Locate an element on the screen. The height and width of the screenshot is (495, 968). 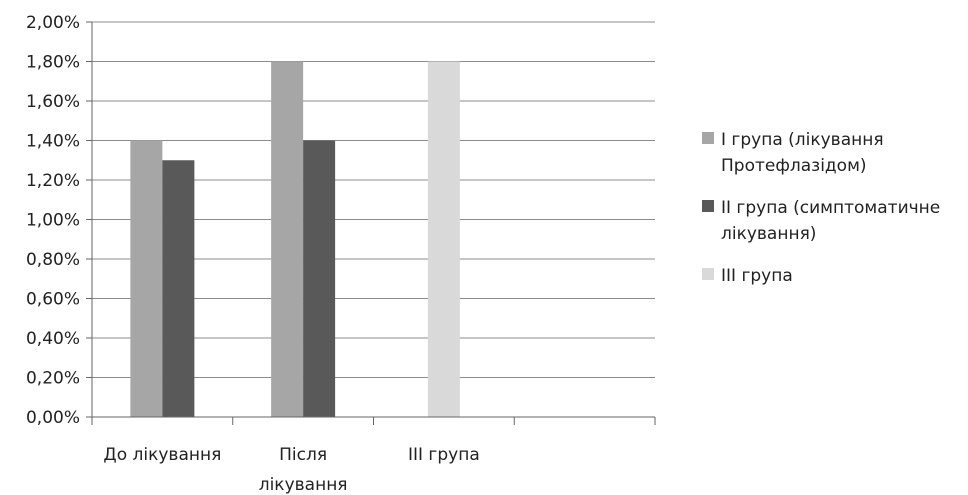
legend-label: I група (лікування is located at coordinates (802, 140).